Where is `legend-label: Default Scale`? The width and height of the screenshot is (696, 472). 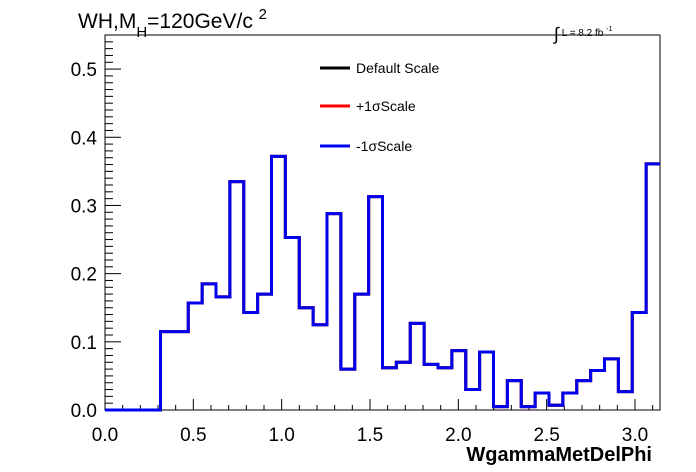 legend-label: Default Scale is located at coordinates (397, 68).